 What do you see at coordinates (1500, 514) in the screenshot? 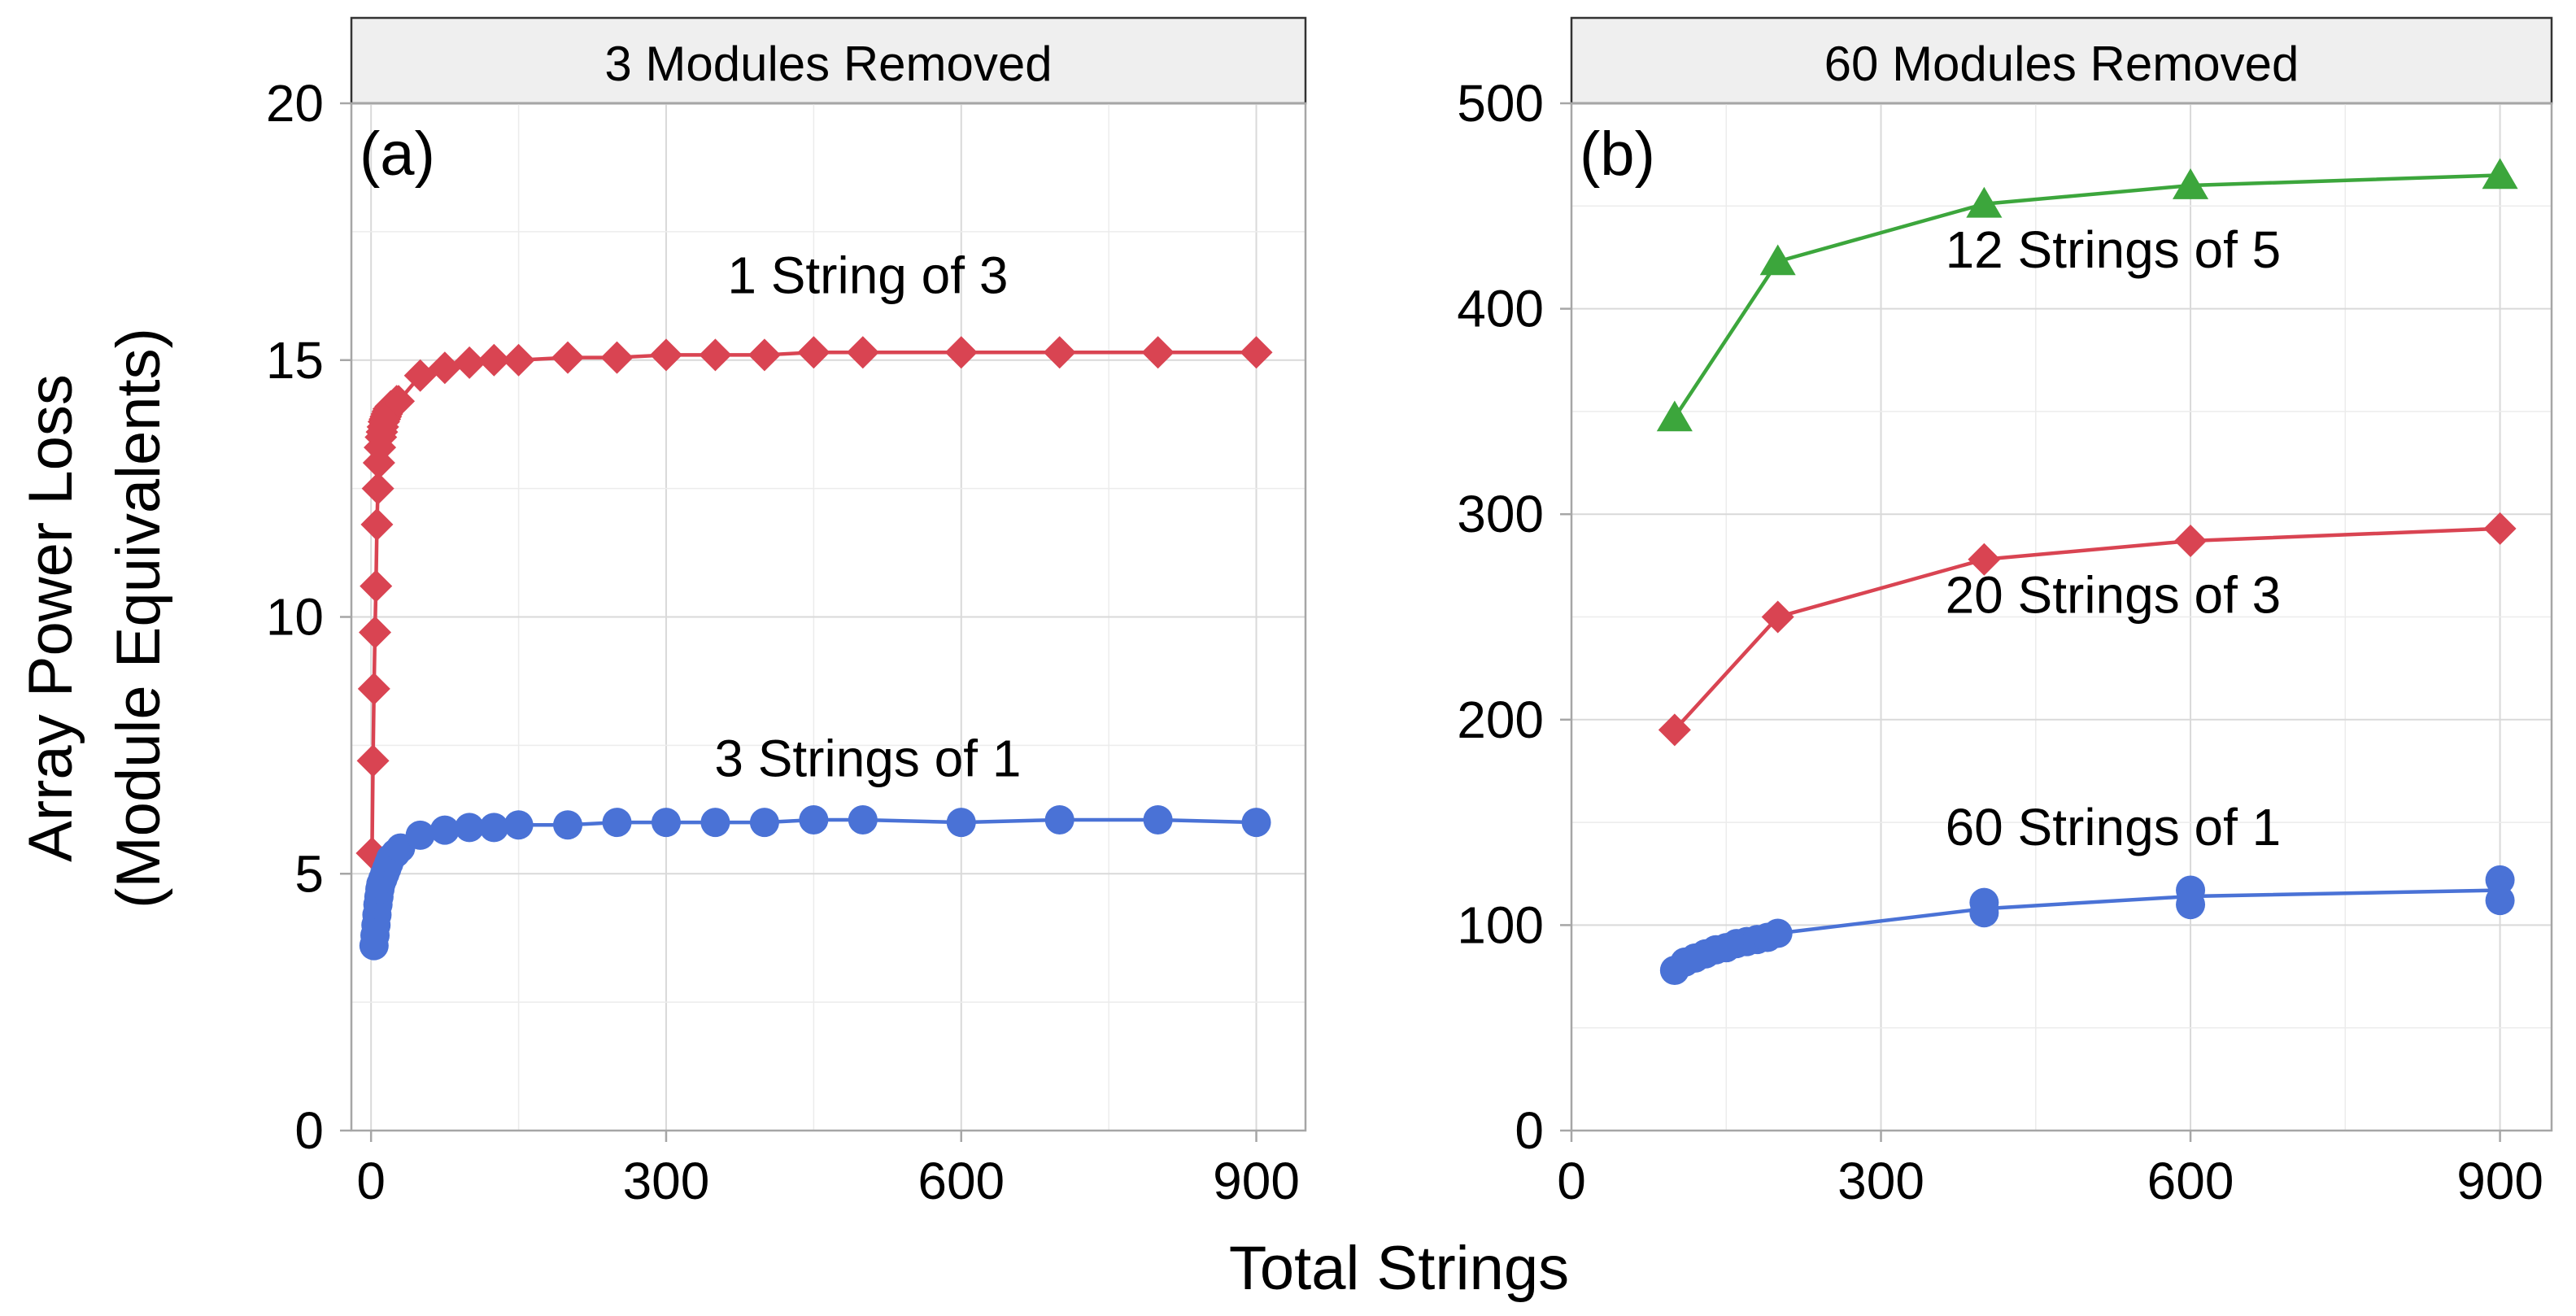
I see `y-tick-label: 300` at bounding box center [1500, 514].